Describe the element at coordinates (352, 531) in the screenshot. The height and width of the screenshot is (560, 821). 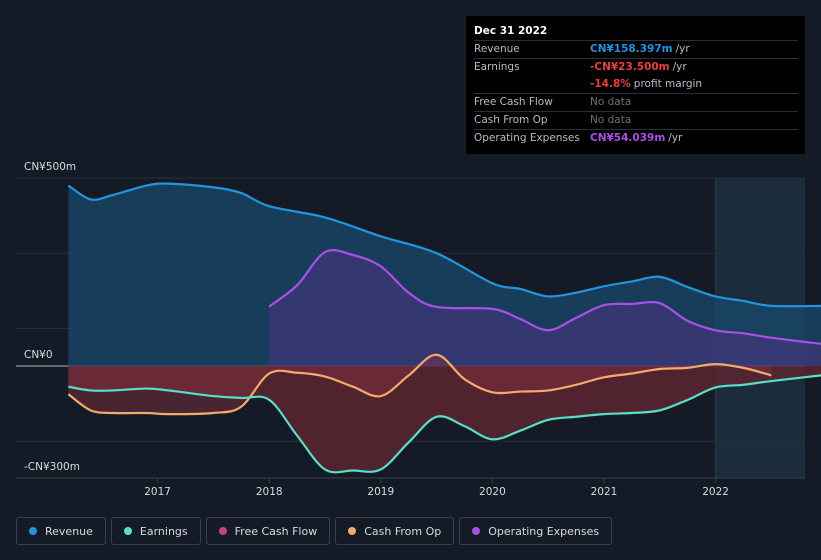
I see `cash-from-op-dot-icon` at that location.